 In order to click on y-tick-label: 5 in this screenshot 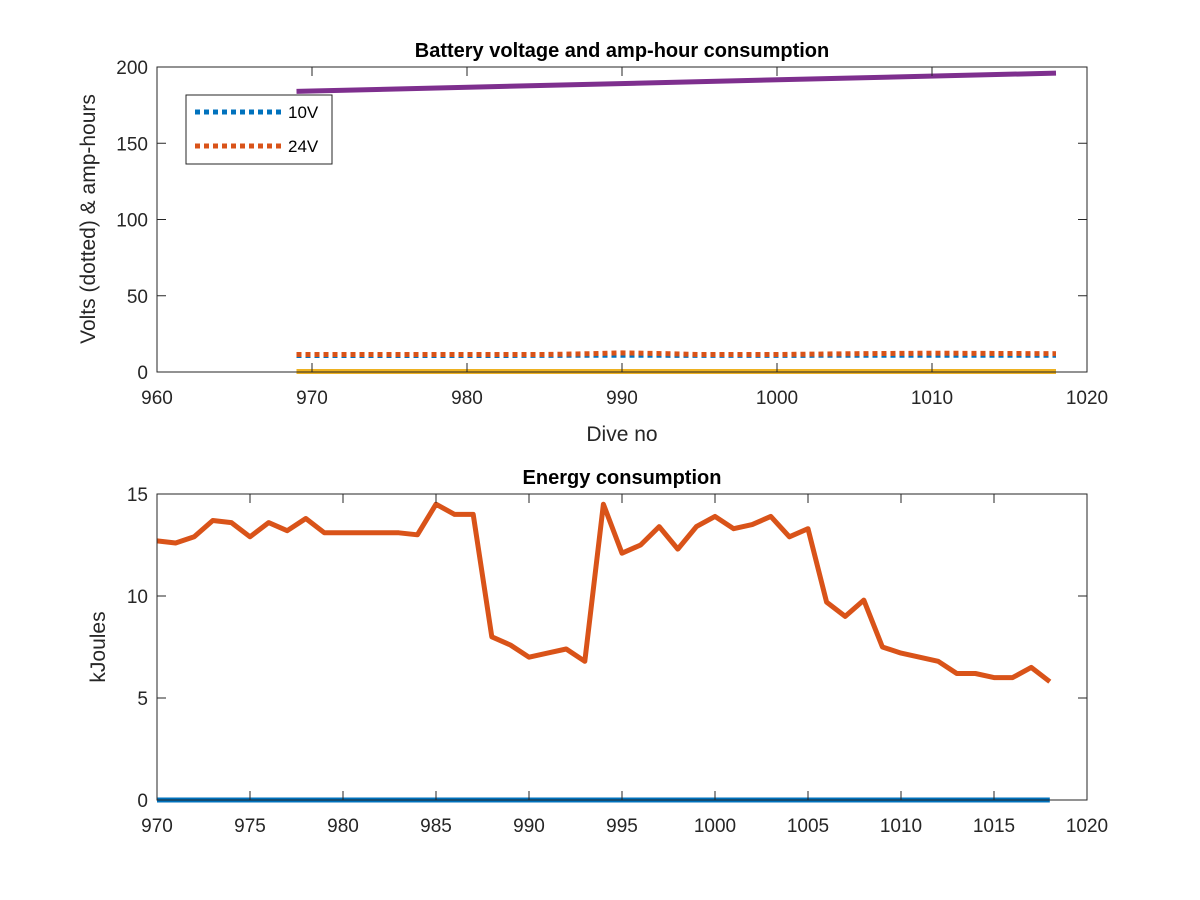, I will do `click(142, 699)`.